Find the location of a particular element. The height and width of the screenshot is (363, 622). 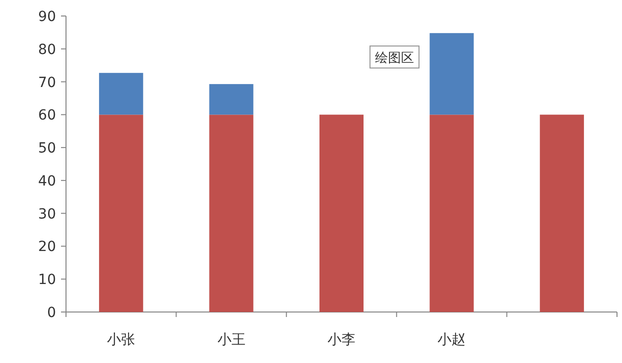

y-tick-label: 90 is located at coordinates (47, 17).